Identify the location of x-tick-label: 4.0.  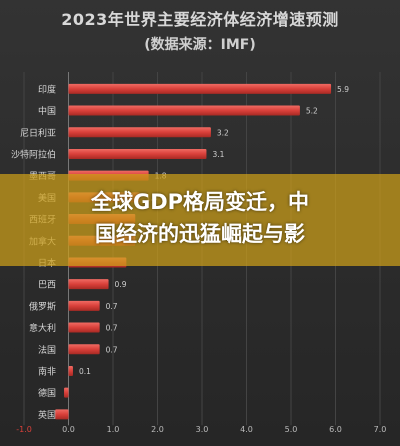
(246, 429).